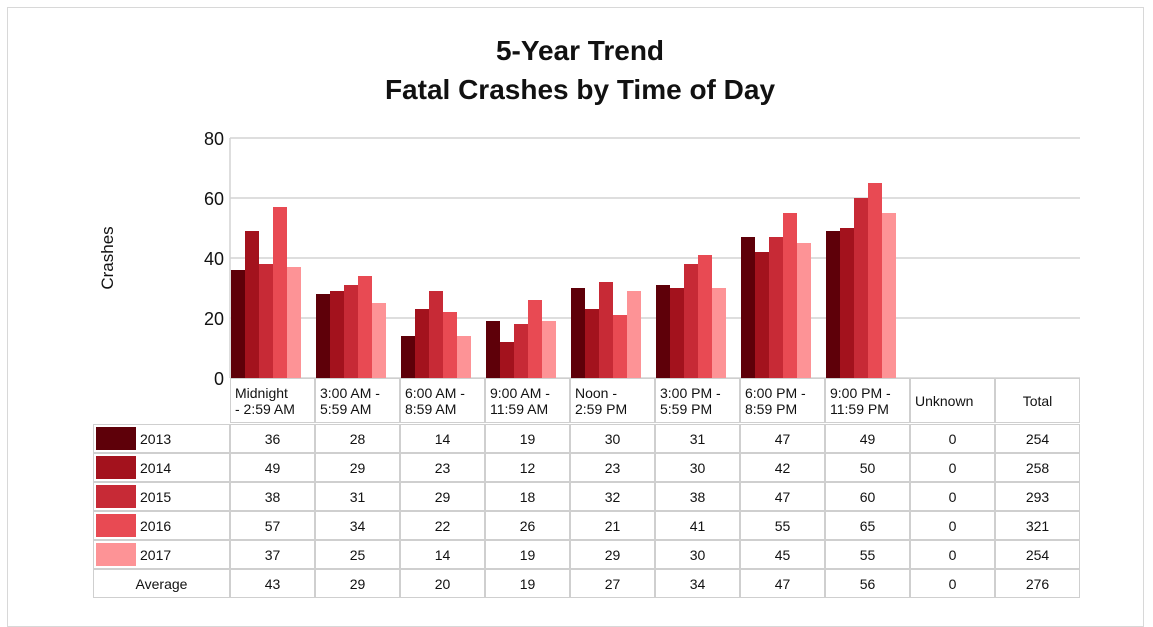 The image size is (1153, 627). What do you see at coordinates (272, 438) in the screenshot?
I see `table-value: 36` at bounding box center [272, 438].